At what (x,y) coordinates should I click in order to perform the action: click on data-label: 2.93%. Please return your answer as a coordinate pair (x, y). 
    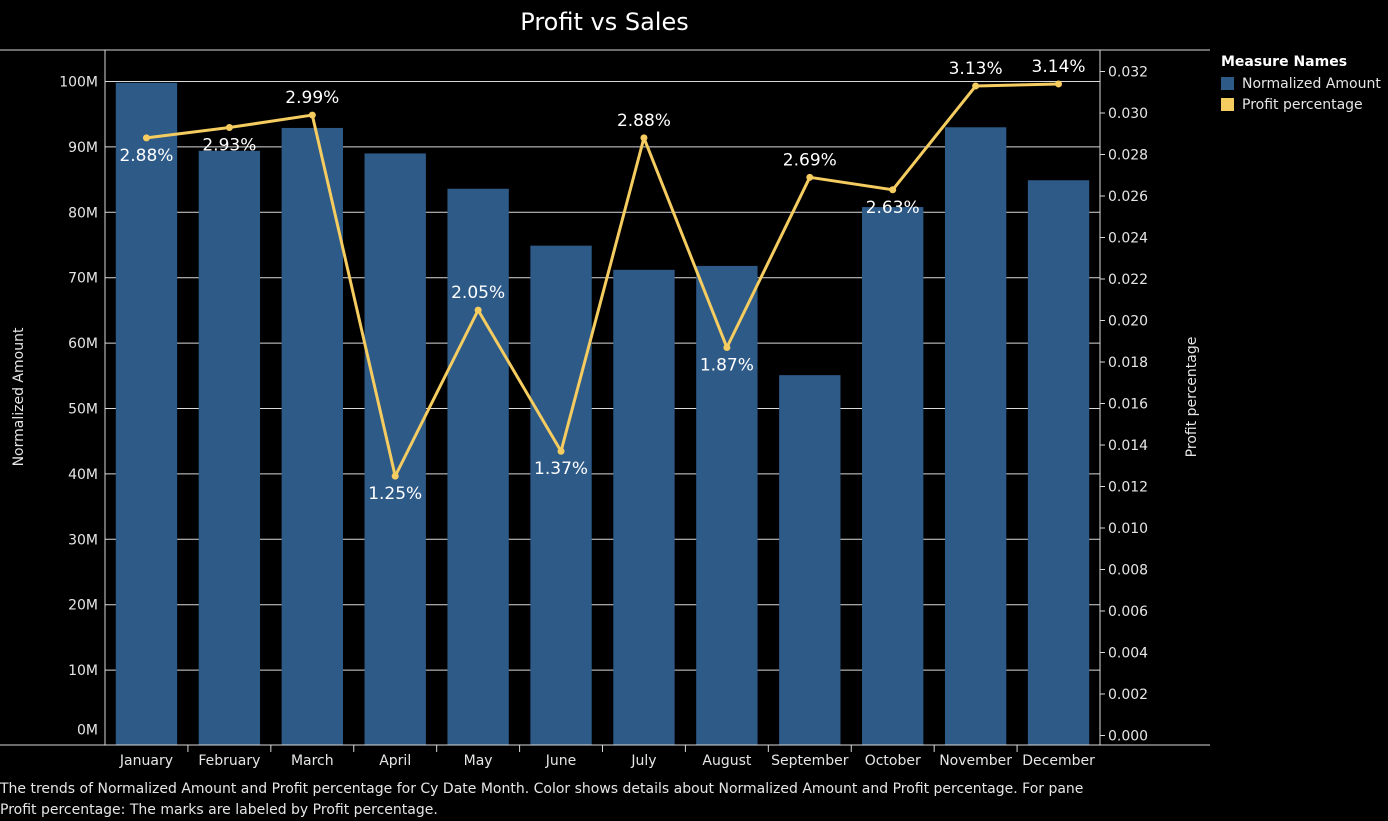
    Looking at the image, I should click on (229, 146).